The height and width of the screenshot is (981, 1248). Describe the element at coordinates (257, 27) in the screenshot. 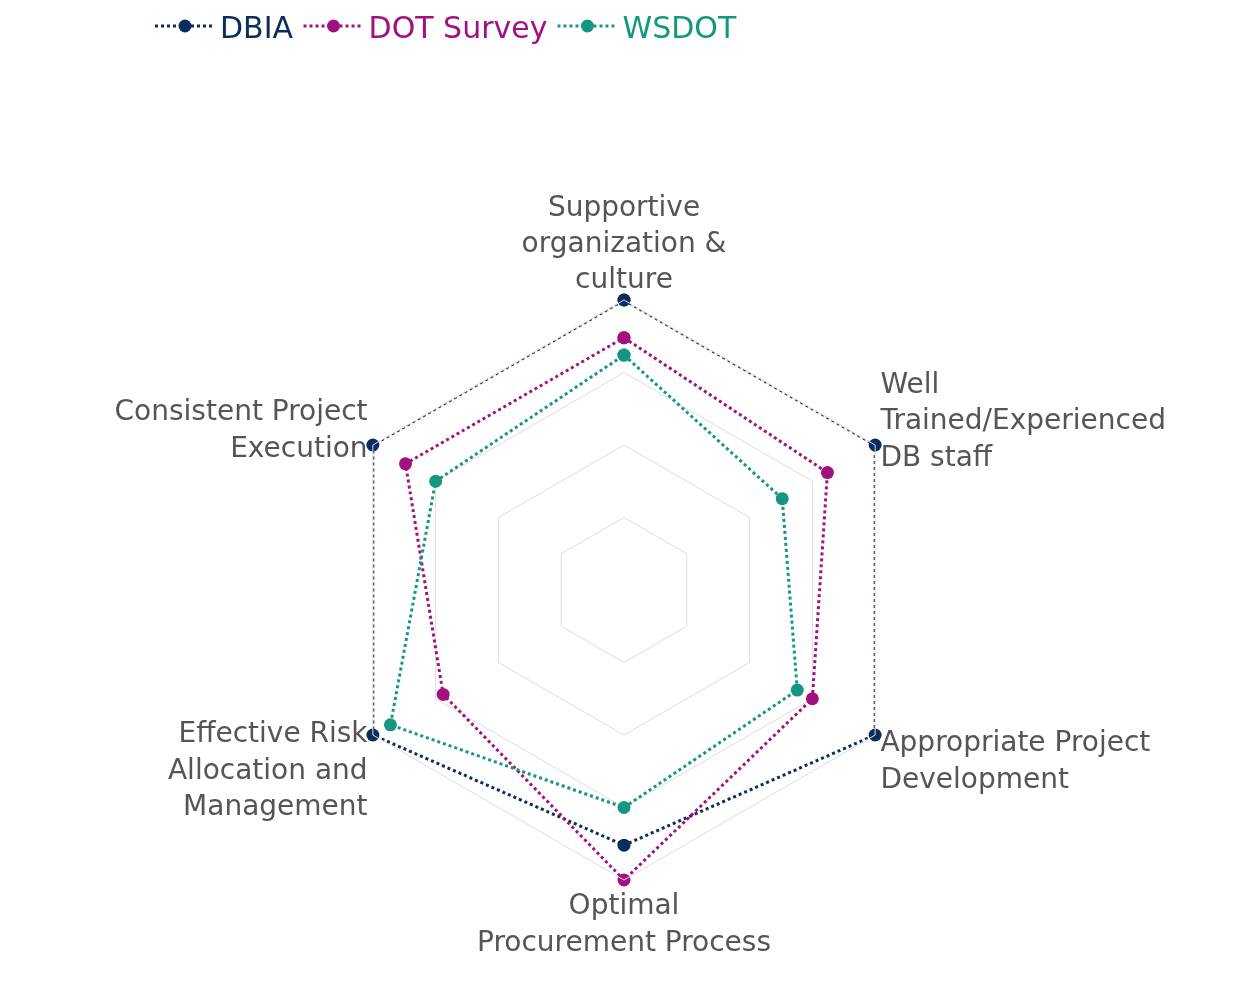

I see `legend-label: DBIA` at that location.